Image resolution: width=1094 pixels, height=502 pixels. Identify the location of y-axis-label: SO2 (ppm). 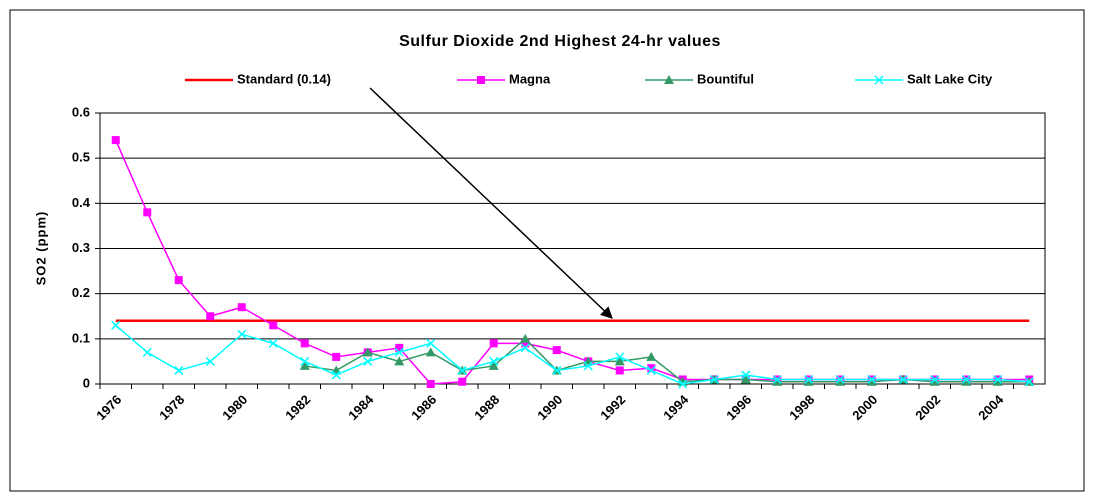
(40, 248).